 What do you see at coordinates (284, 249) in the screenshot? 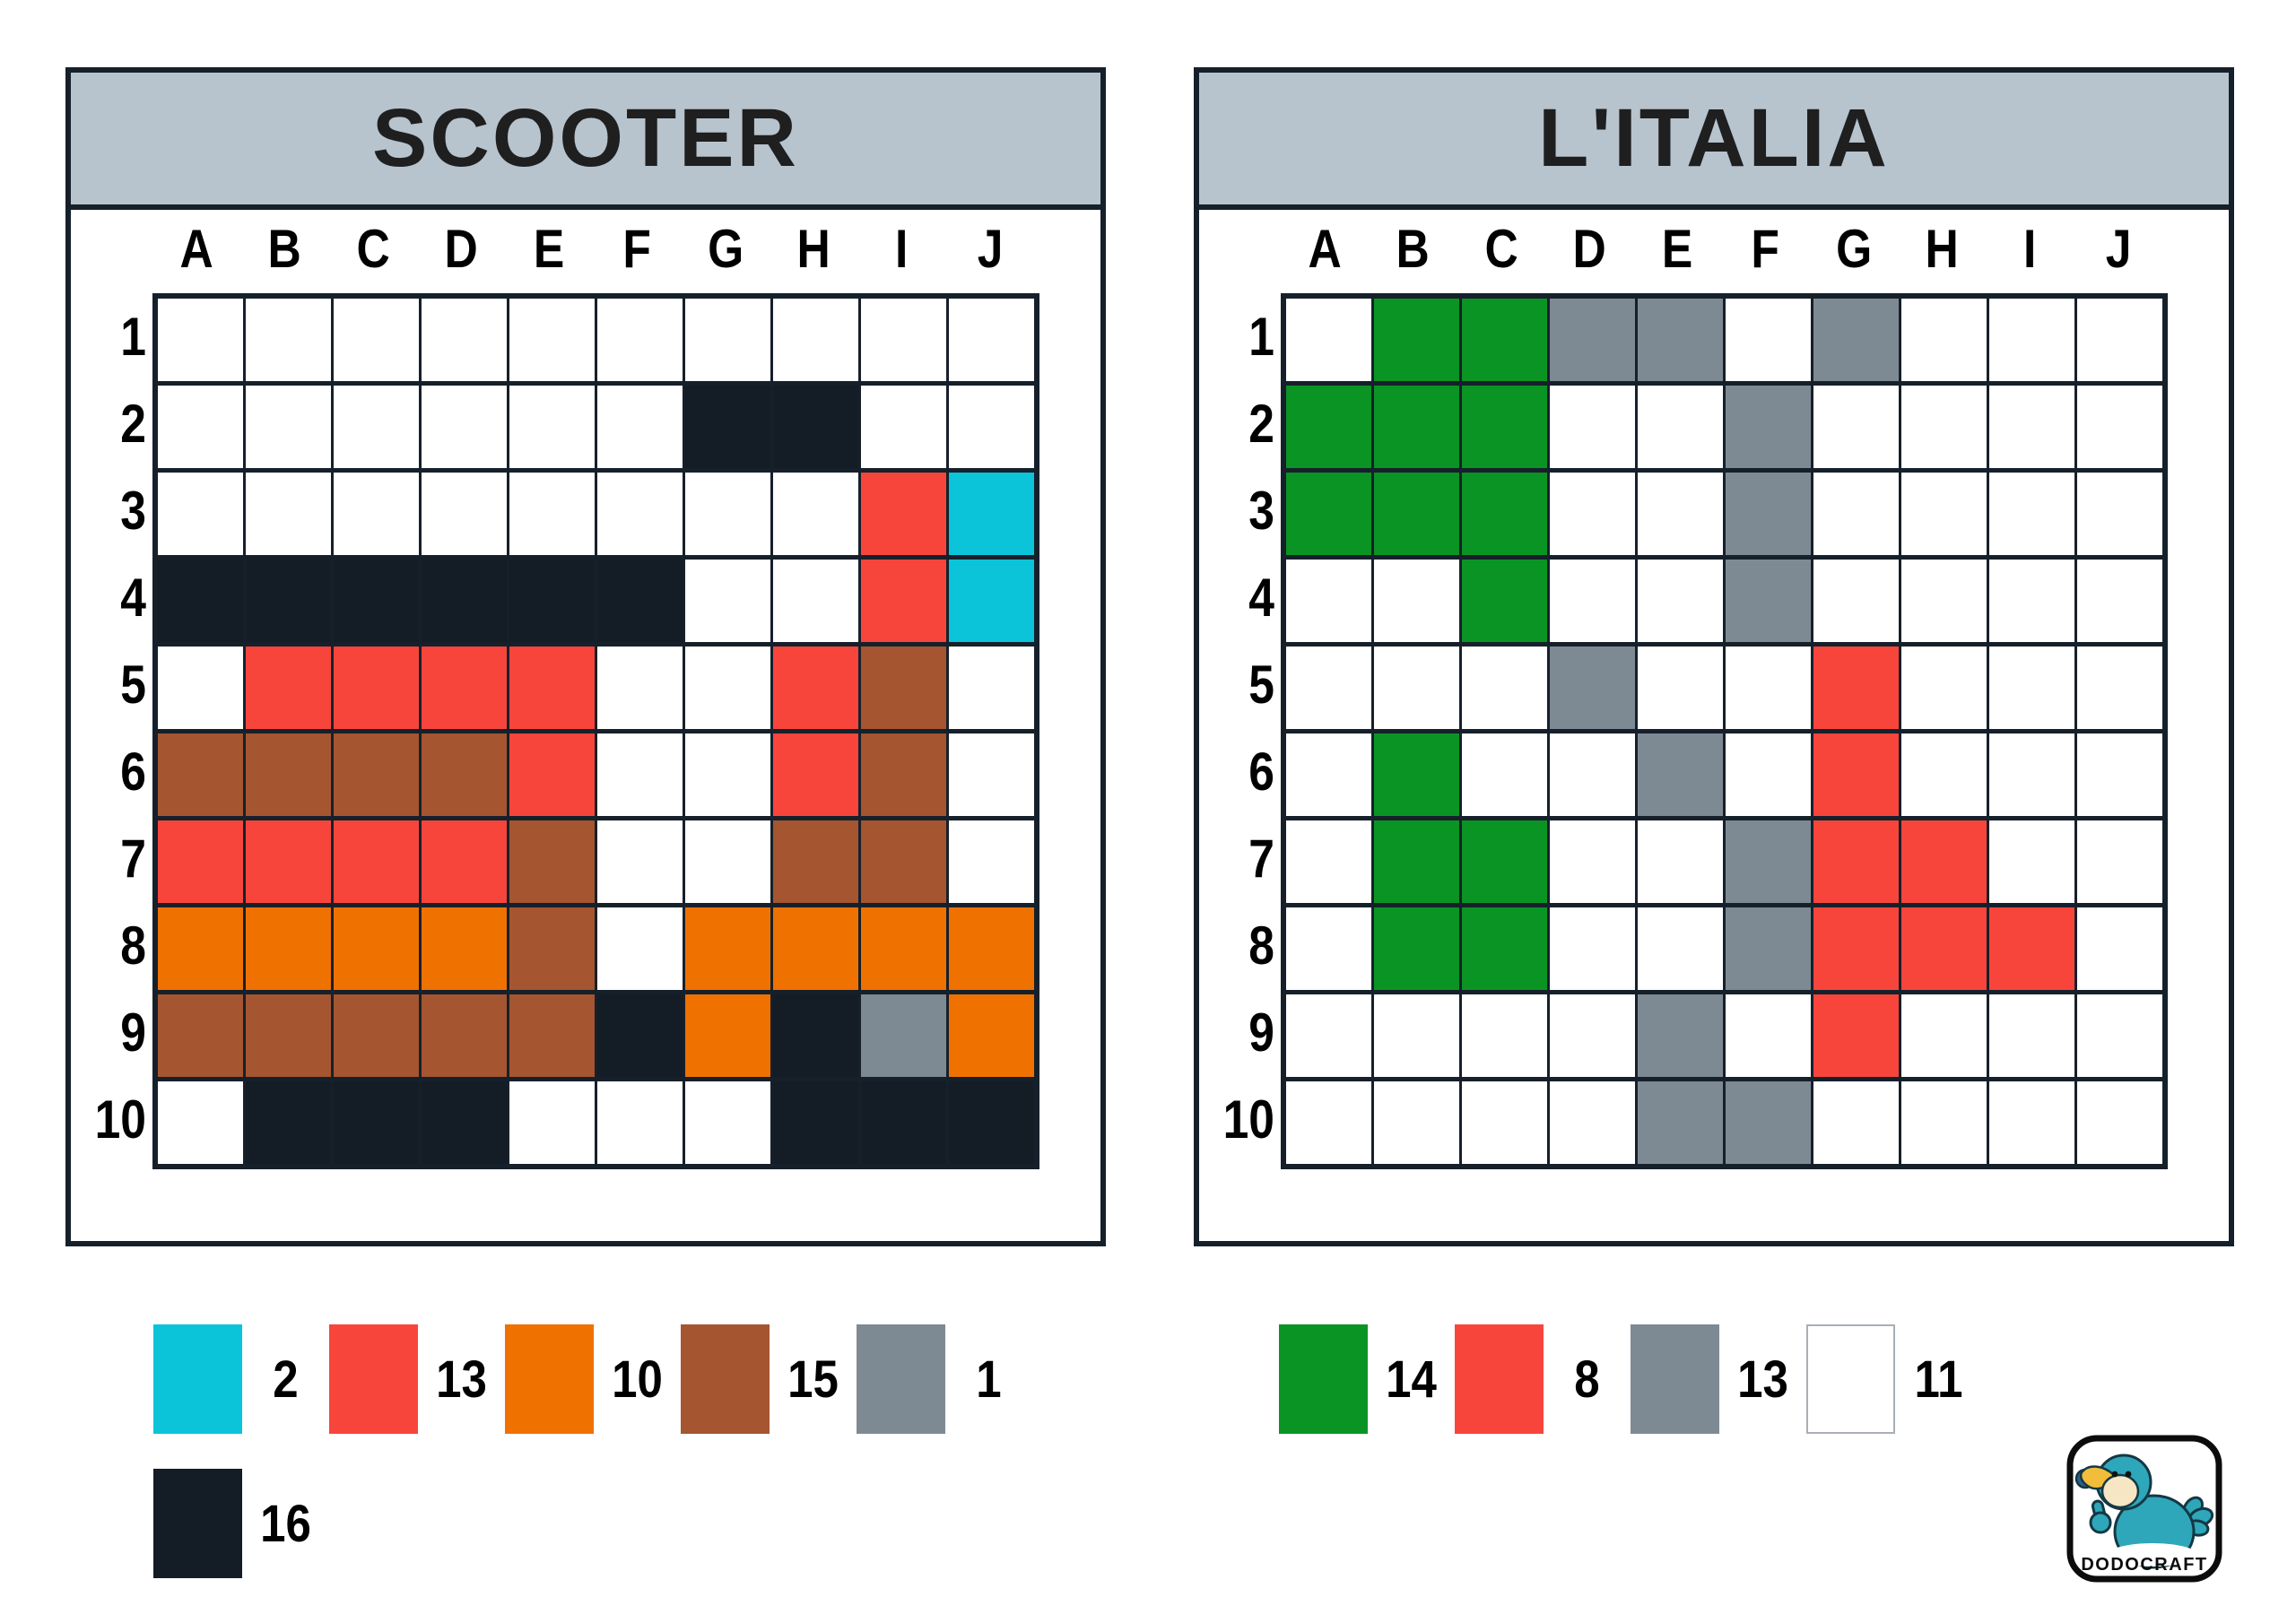
I see `column-label-B: B` at bounding box center [284, 249].